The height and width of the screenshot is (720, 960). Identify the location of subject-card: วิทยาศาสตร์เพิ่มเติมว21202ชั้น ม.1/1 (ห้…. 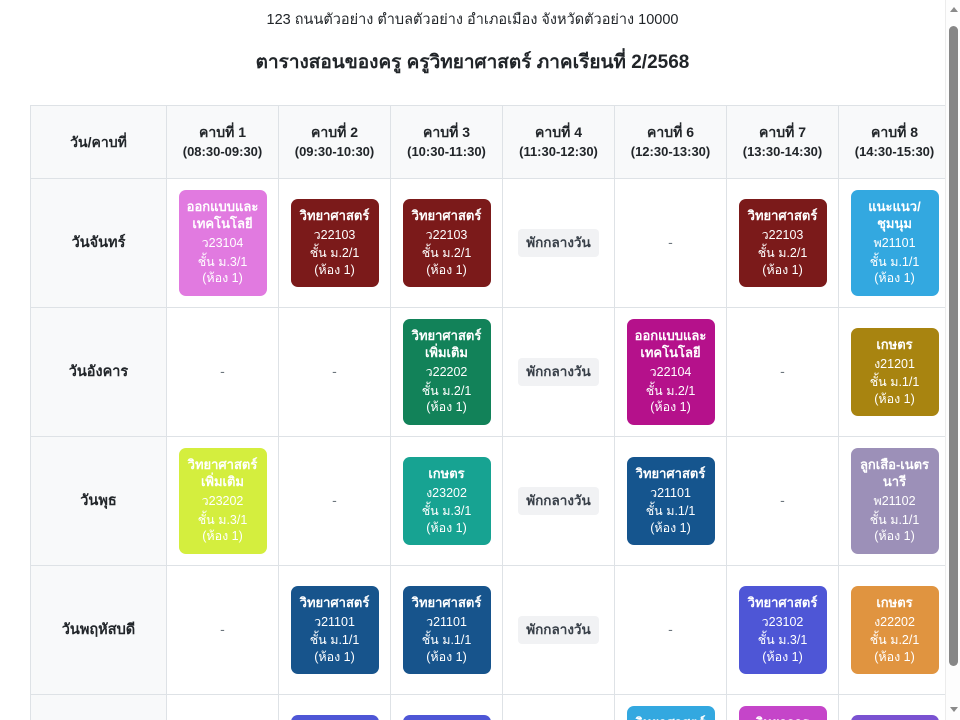
(670, 712).